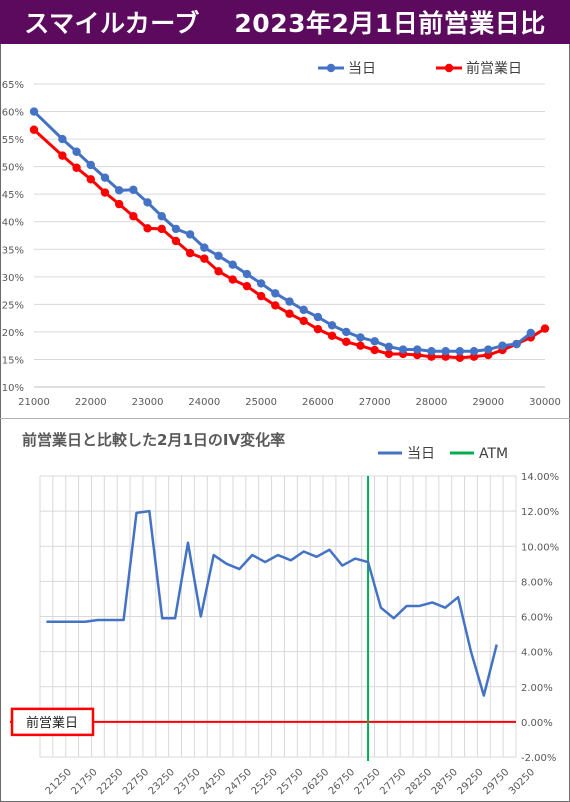  Describe the element at coordinates (316, 782) in the screenshot. I see `x-tick-label: 26250` at that location.